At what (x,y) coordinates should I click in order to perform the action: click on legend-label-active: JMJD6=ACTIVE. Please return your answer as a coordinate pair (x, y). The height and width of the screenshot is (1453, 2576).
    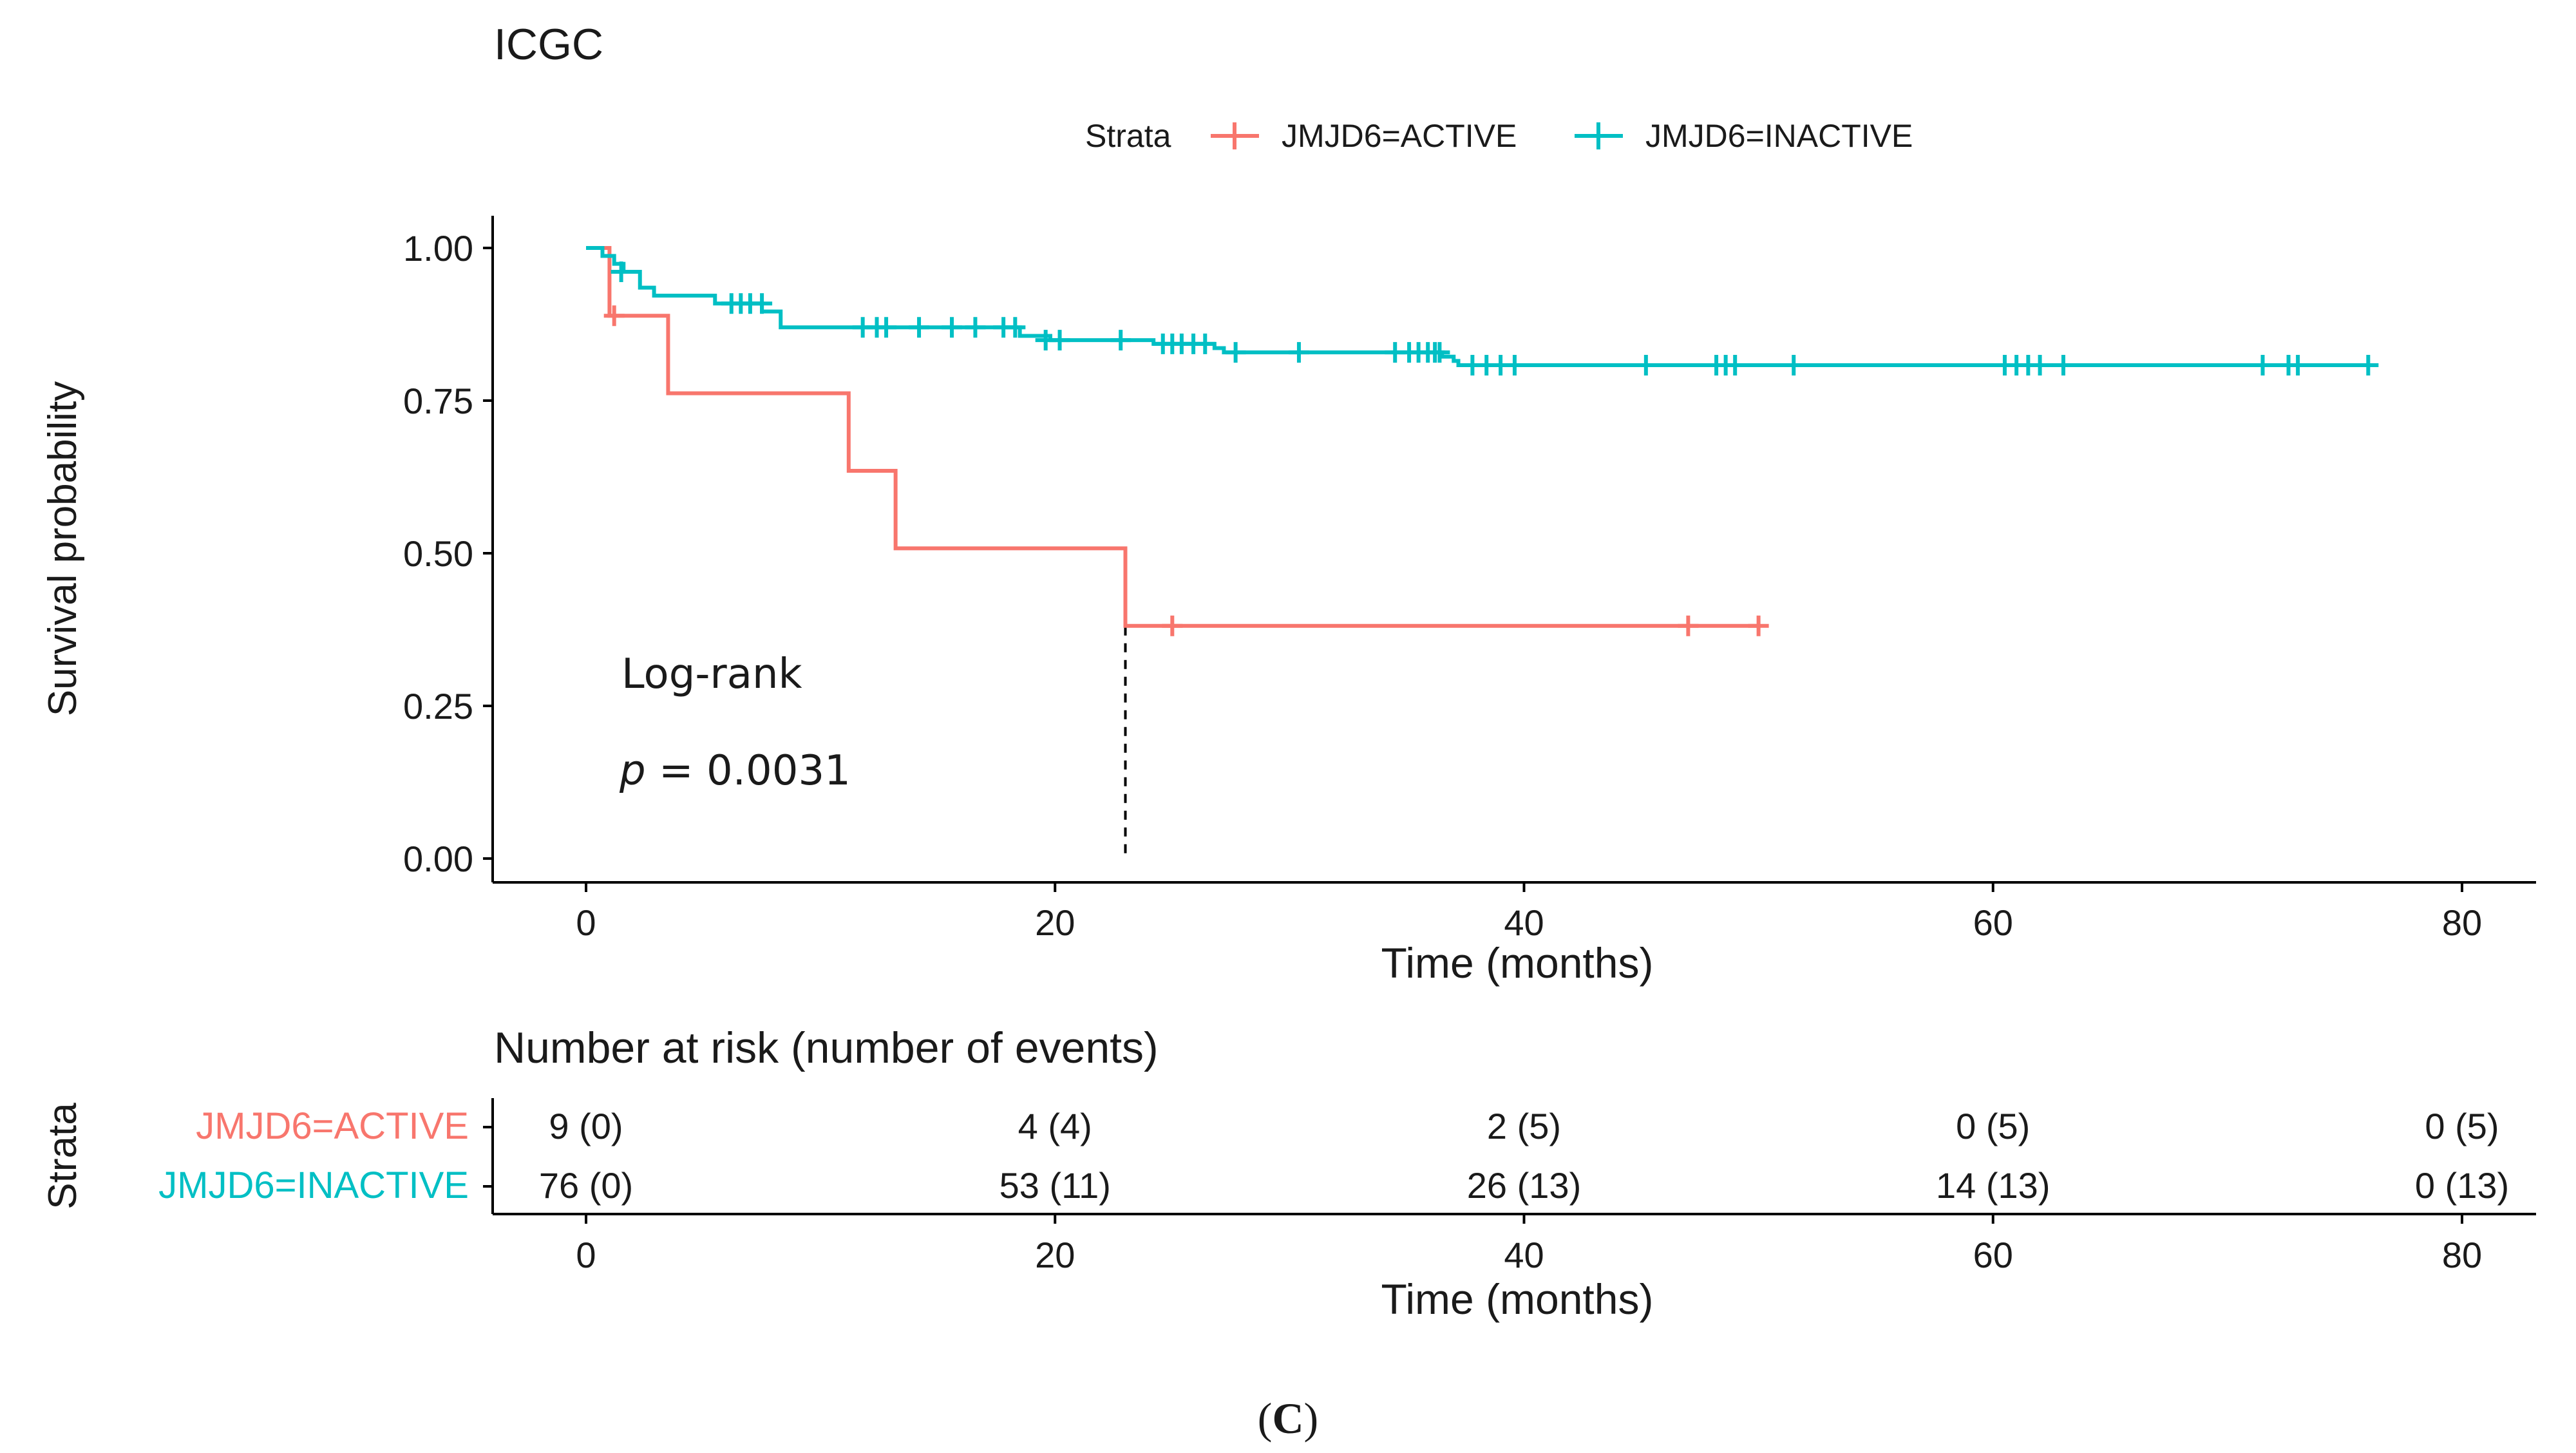
    Looking at the image, I should click on (1399, 136).